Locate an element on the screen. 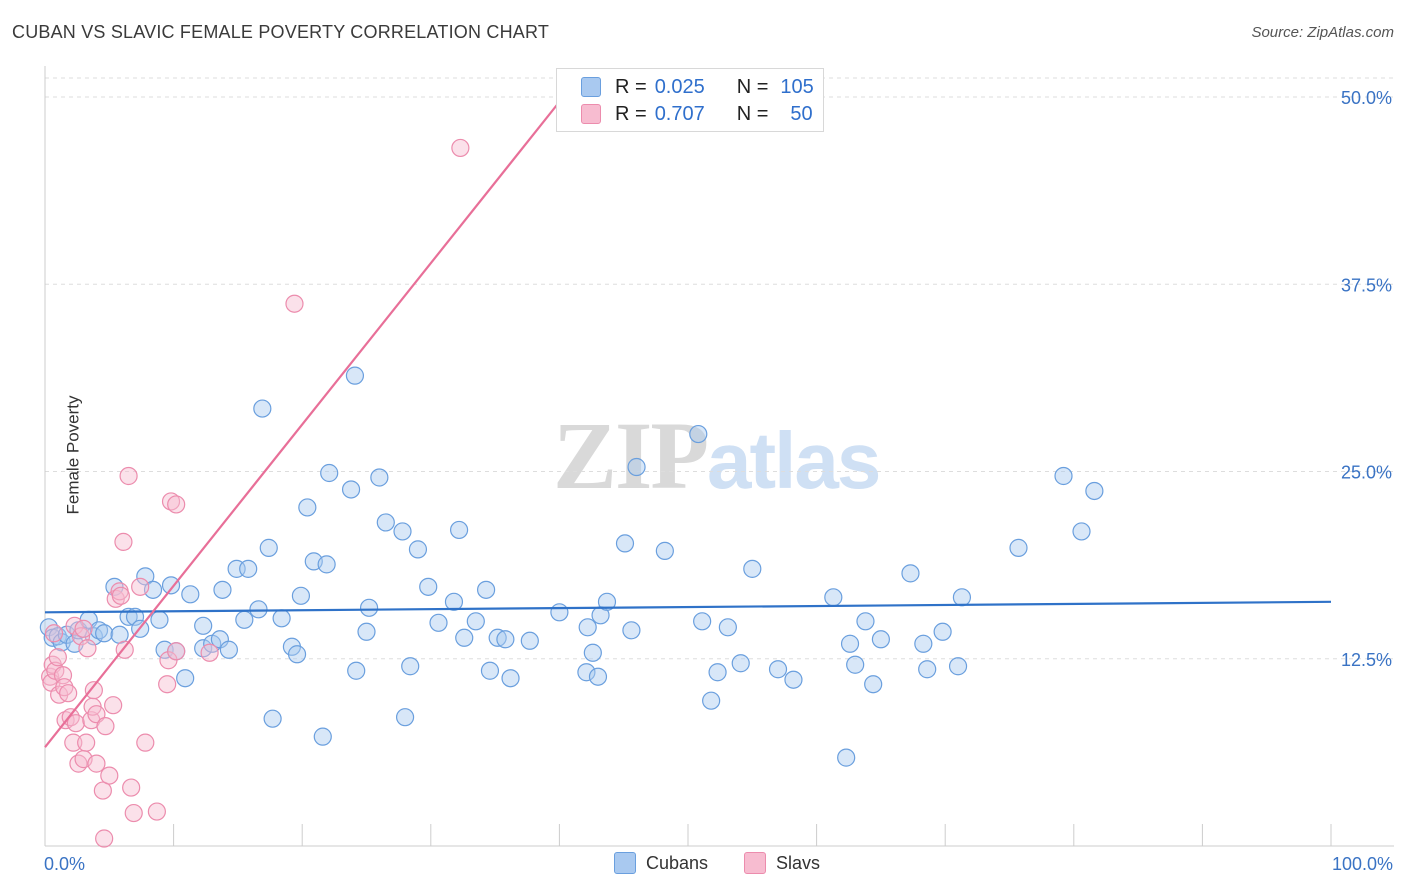 This screenshot has width=1406, height=892. cubans-n-label: N = is located at coordinates (752, 86).